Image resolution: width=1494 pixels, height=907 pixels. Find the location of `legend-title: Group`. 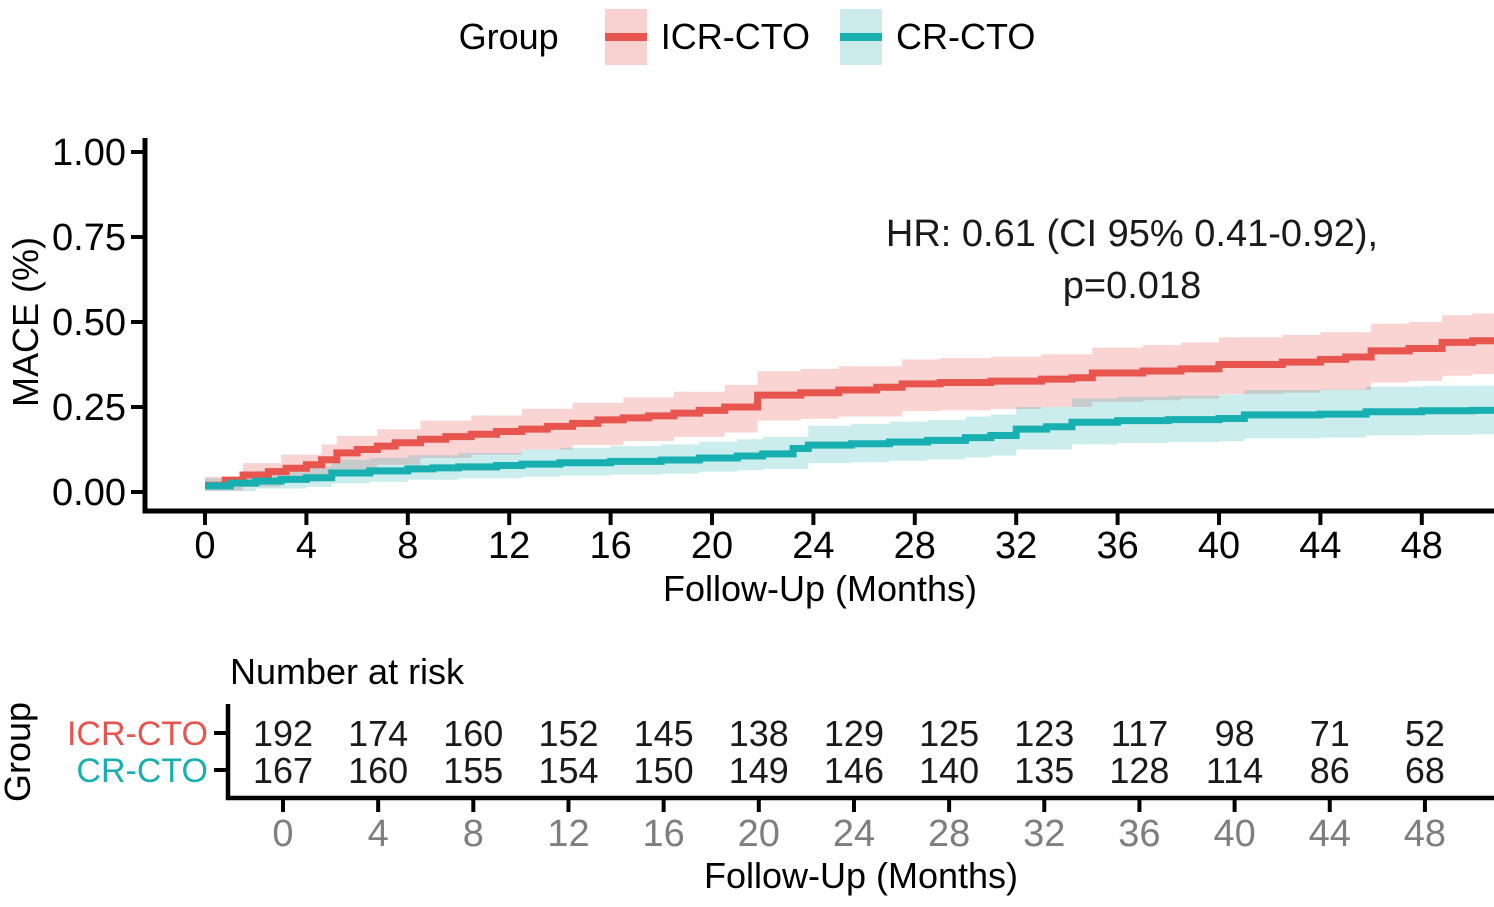

legend-title: Group is located at coordinates (508, 36).